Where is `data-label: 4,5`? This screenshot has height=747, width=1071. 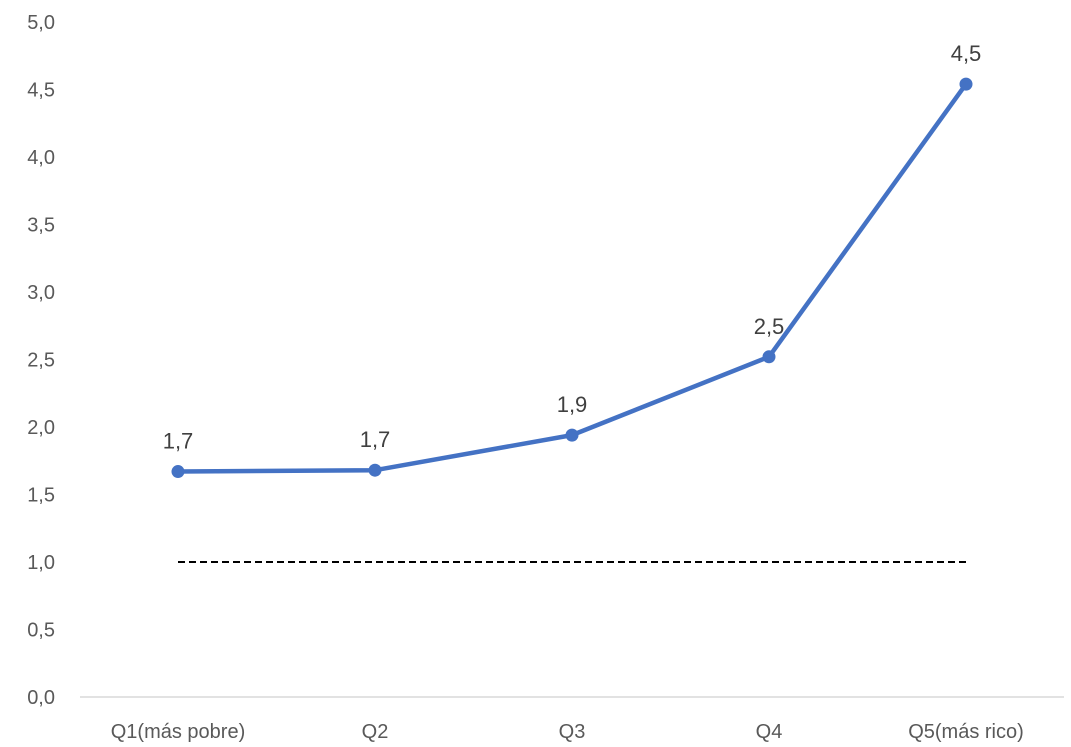 data-label: 4,5 is located at coordinates (966, 53).